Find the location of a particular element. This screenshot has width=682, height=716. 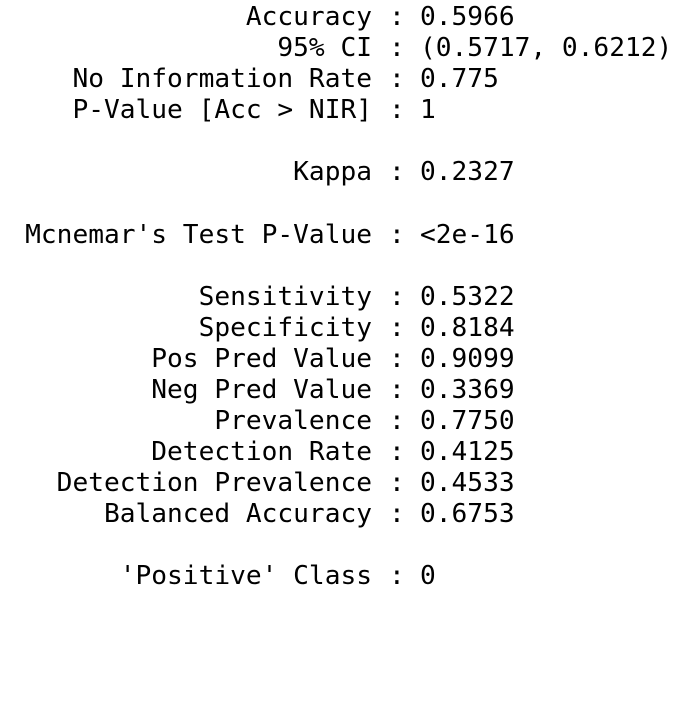

stat-value: 0.3369 is located at coordinates (467, 390).